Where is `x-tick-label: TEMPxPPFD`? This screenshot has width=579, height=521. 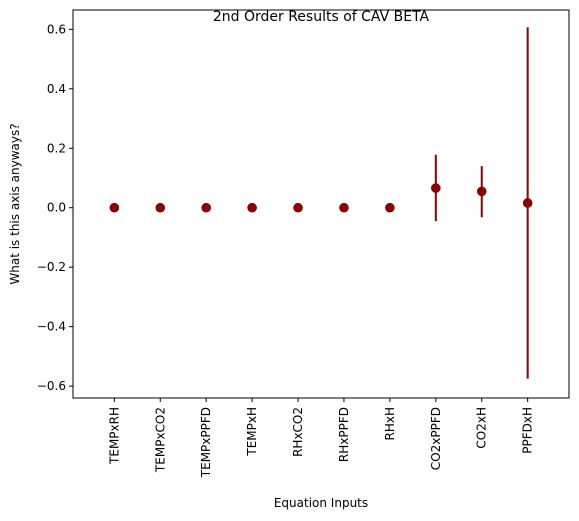 x-tick-label: TEMPxPPFD is located at coordinates (206, 442).